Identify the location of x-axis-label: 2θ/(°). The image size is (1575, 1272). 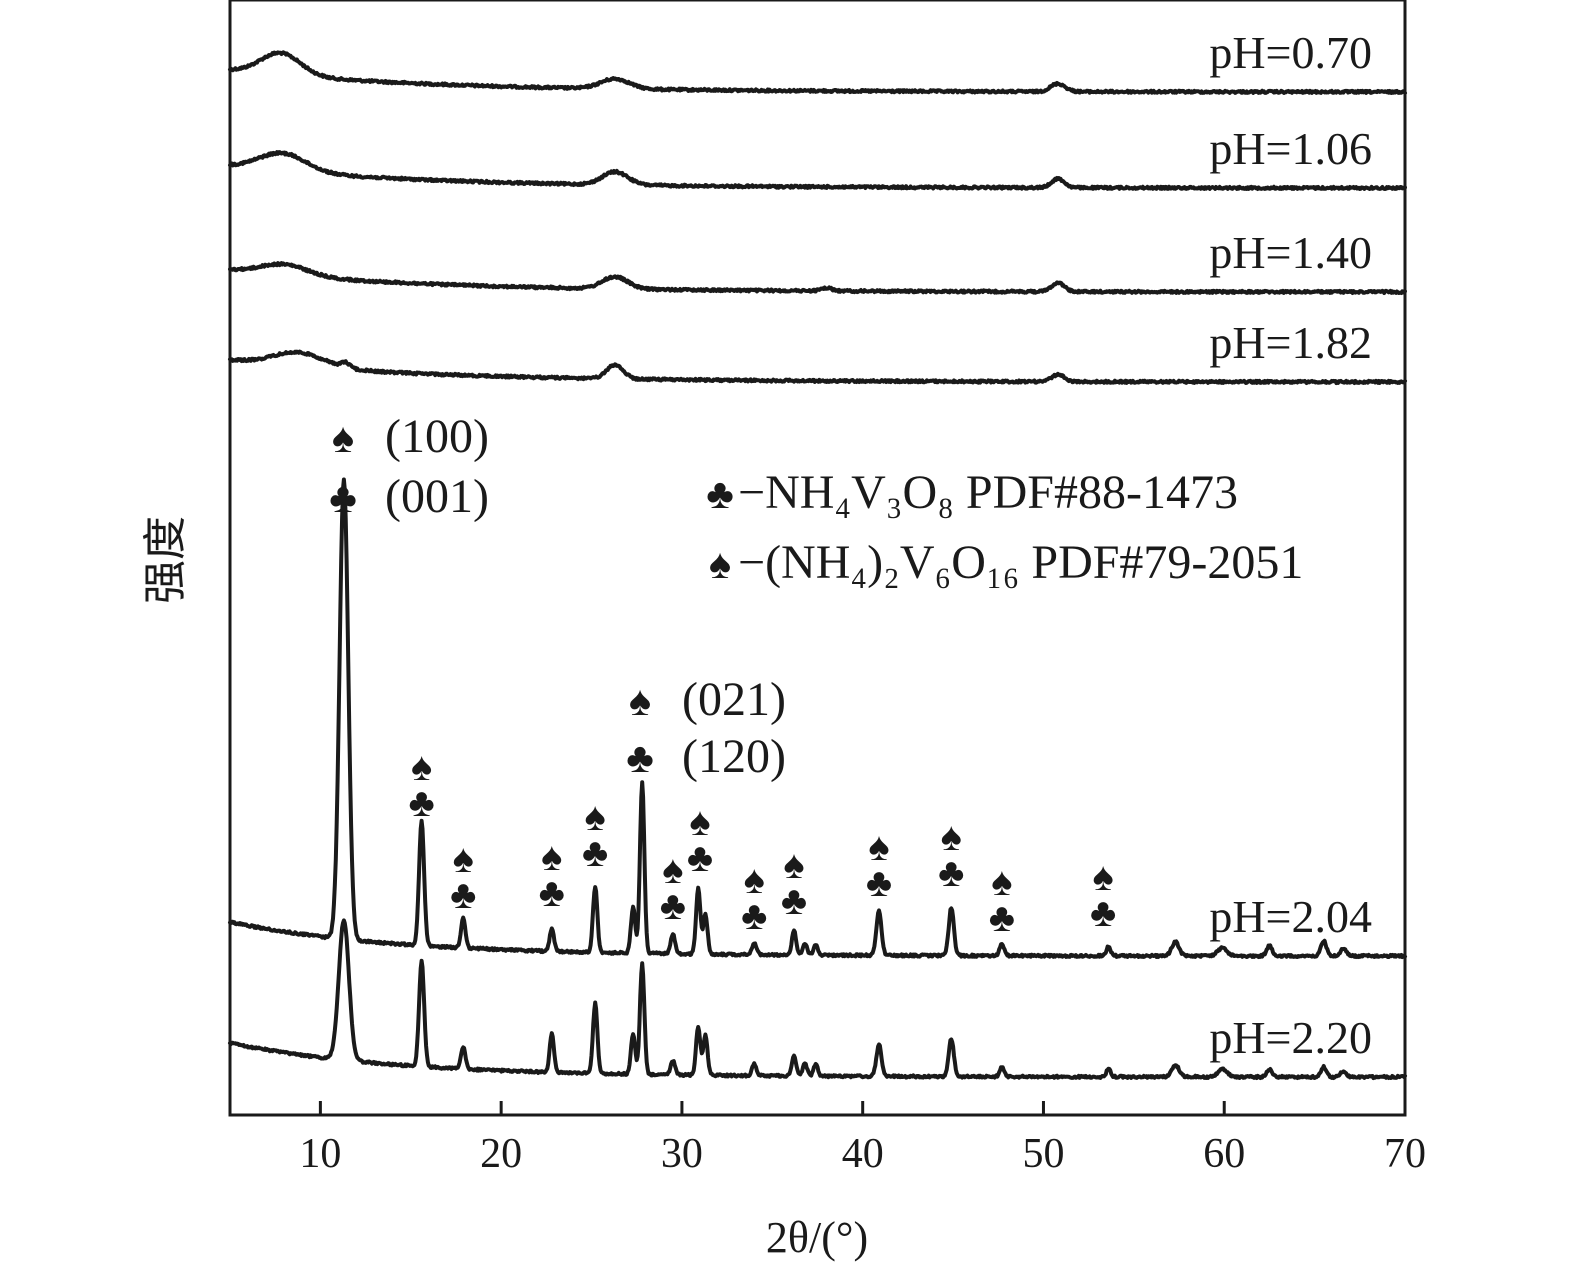
(817, 1237).